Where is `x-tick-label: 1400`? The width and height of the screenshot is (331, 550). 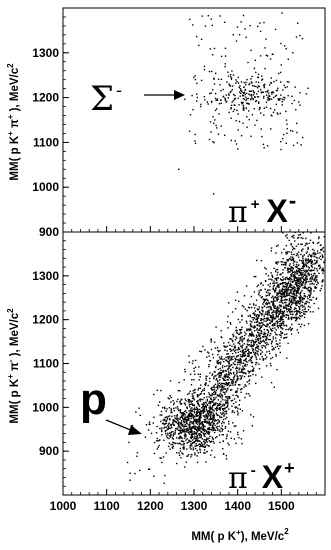
x-tick-label: 1400 is located at coordinates (237, 506).